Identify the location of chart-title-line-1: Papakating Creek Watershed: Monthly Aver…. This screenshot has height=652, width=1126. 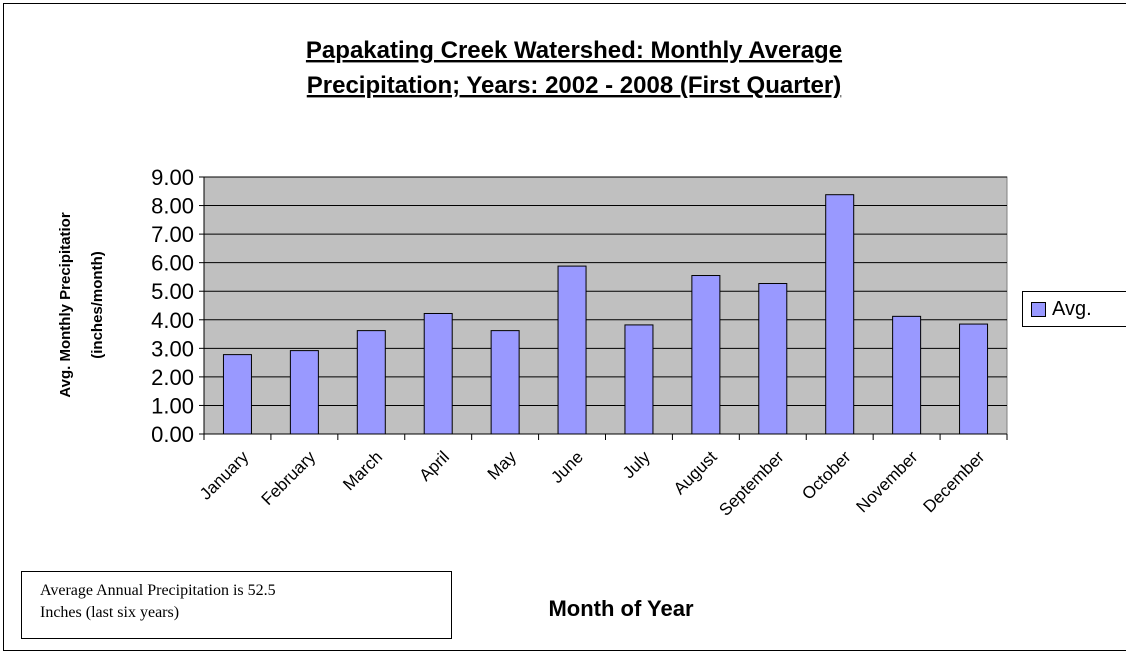
(574, 50).